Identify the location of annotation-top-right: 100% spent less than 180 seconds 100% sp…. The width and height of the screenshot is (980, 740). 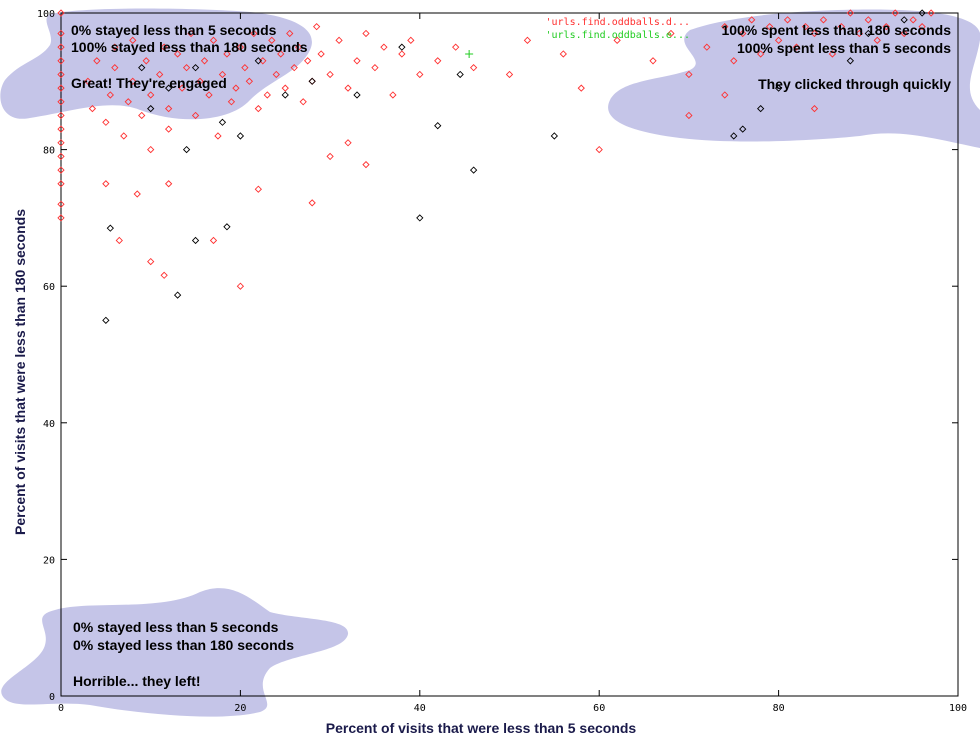
(836, 57).